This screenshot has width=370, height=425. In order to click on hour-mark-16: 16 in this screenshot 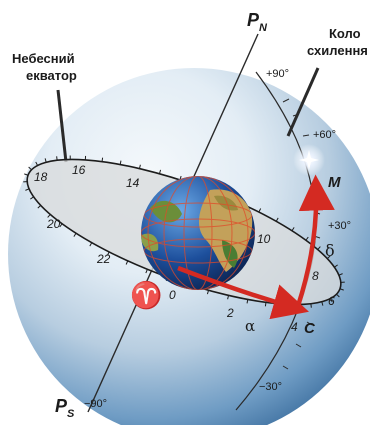, I will do `click(79, 170)`.